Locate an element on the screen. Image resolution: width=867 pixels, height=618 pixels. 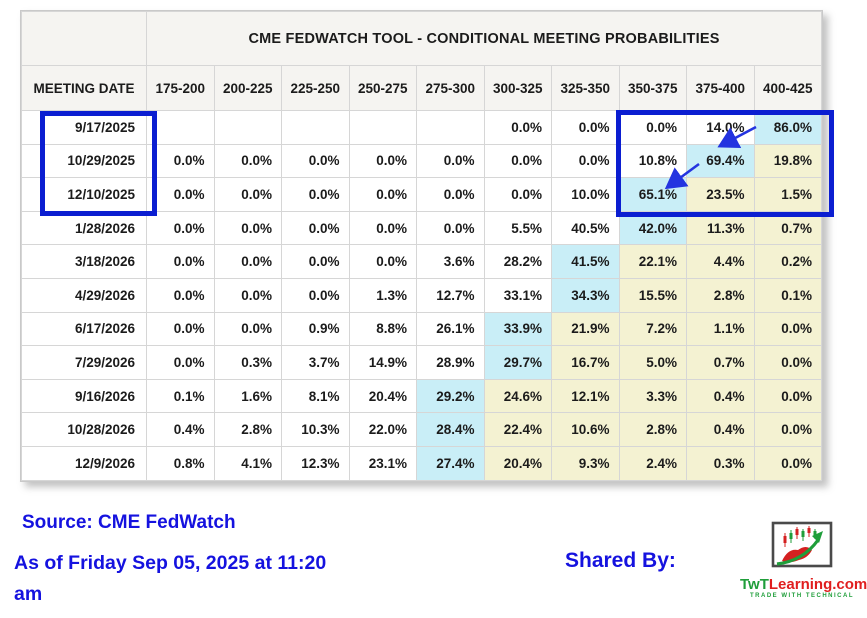
probability-cell: 4.4% is located at coordinates (720, 261).